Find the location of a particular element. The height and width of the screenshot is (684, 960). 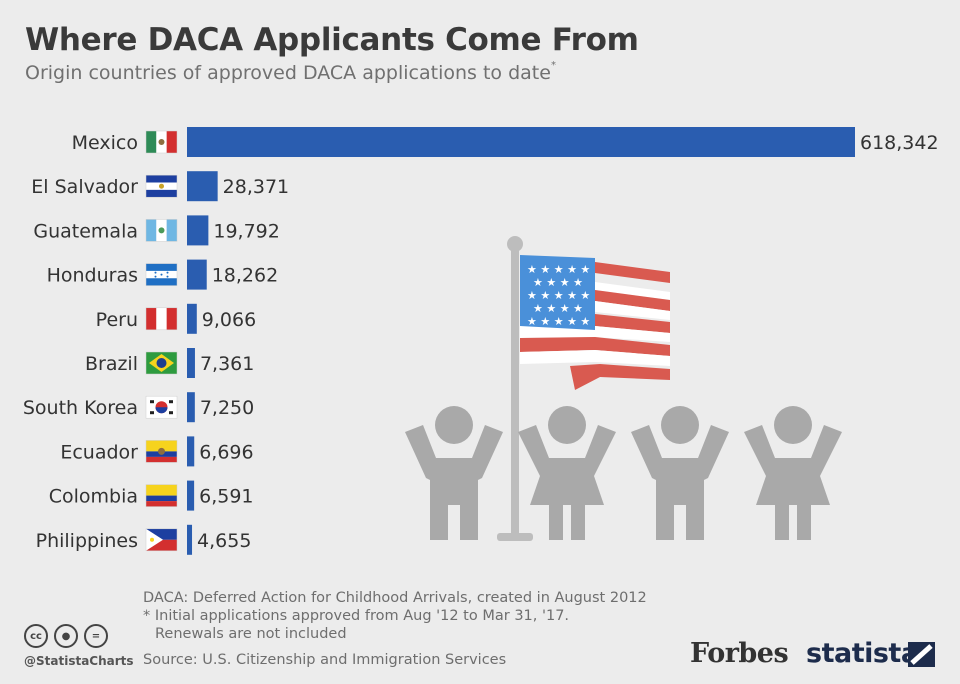

guatemala-flag-icon is located at coordinates (161, 230).